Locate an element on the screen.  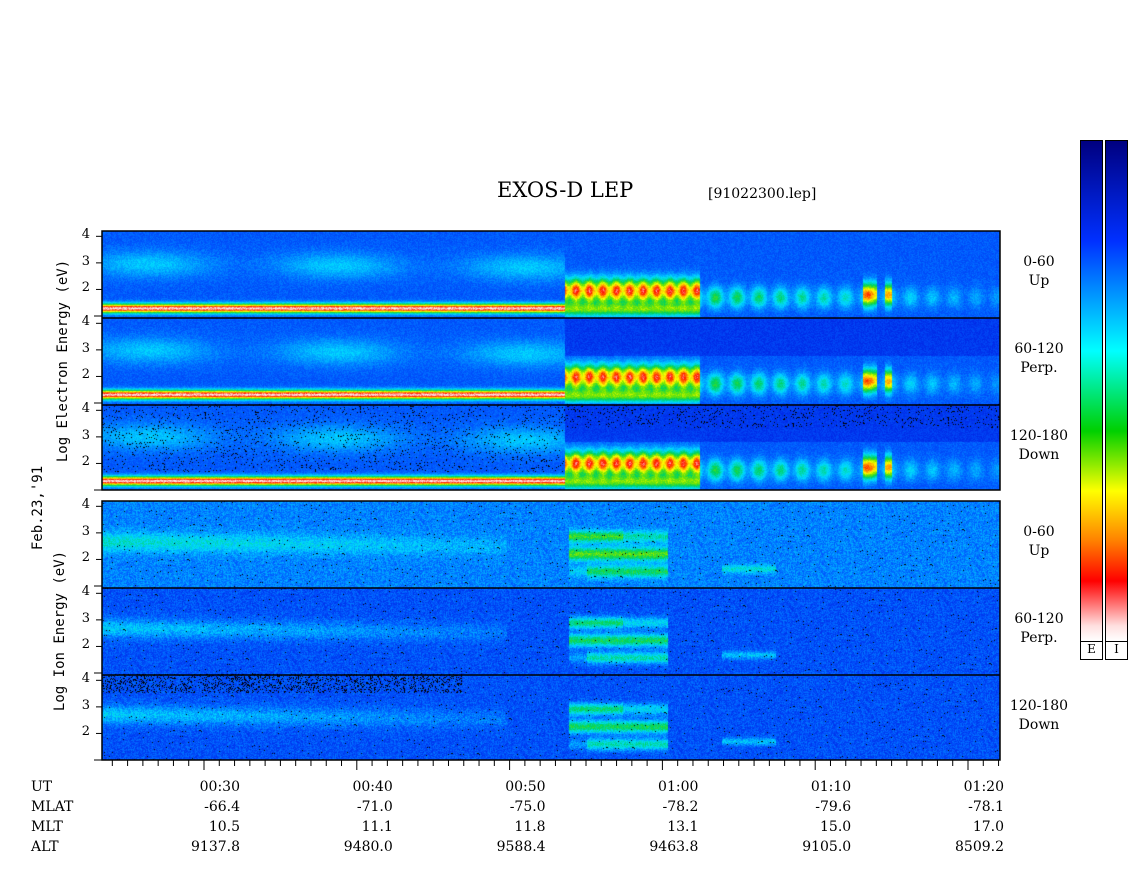
table-row-label: MLT is located at coordinates (47, 827).